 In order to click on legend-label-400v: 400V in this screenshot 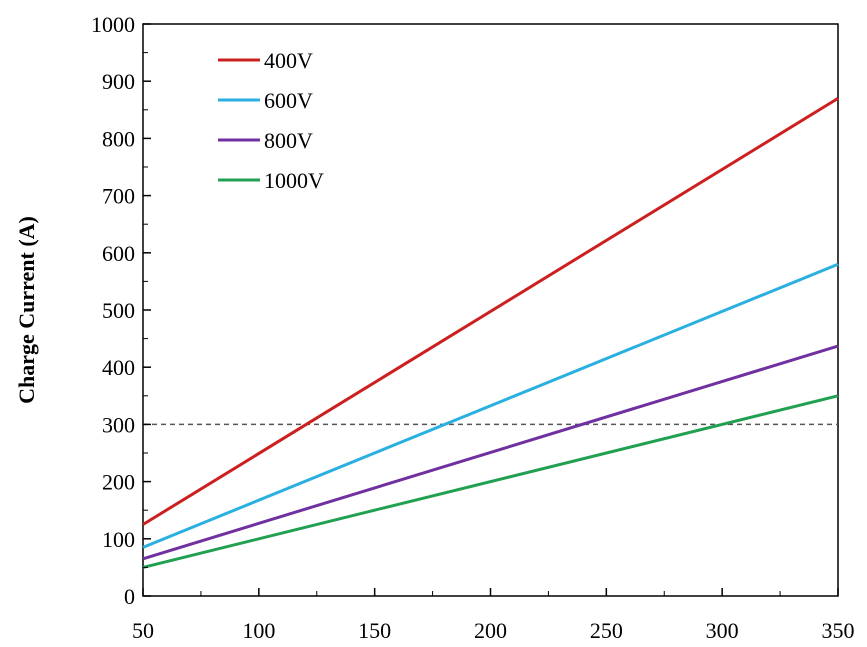, I will do `click(288, 60)`.